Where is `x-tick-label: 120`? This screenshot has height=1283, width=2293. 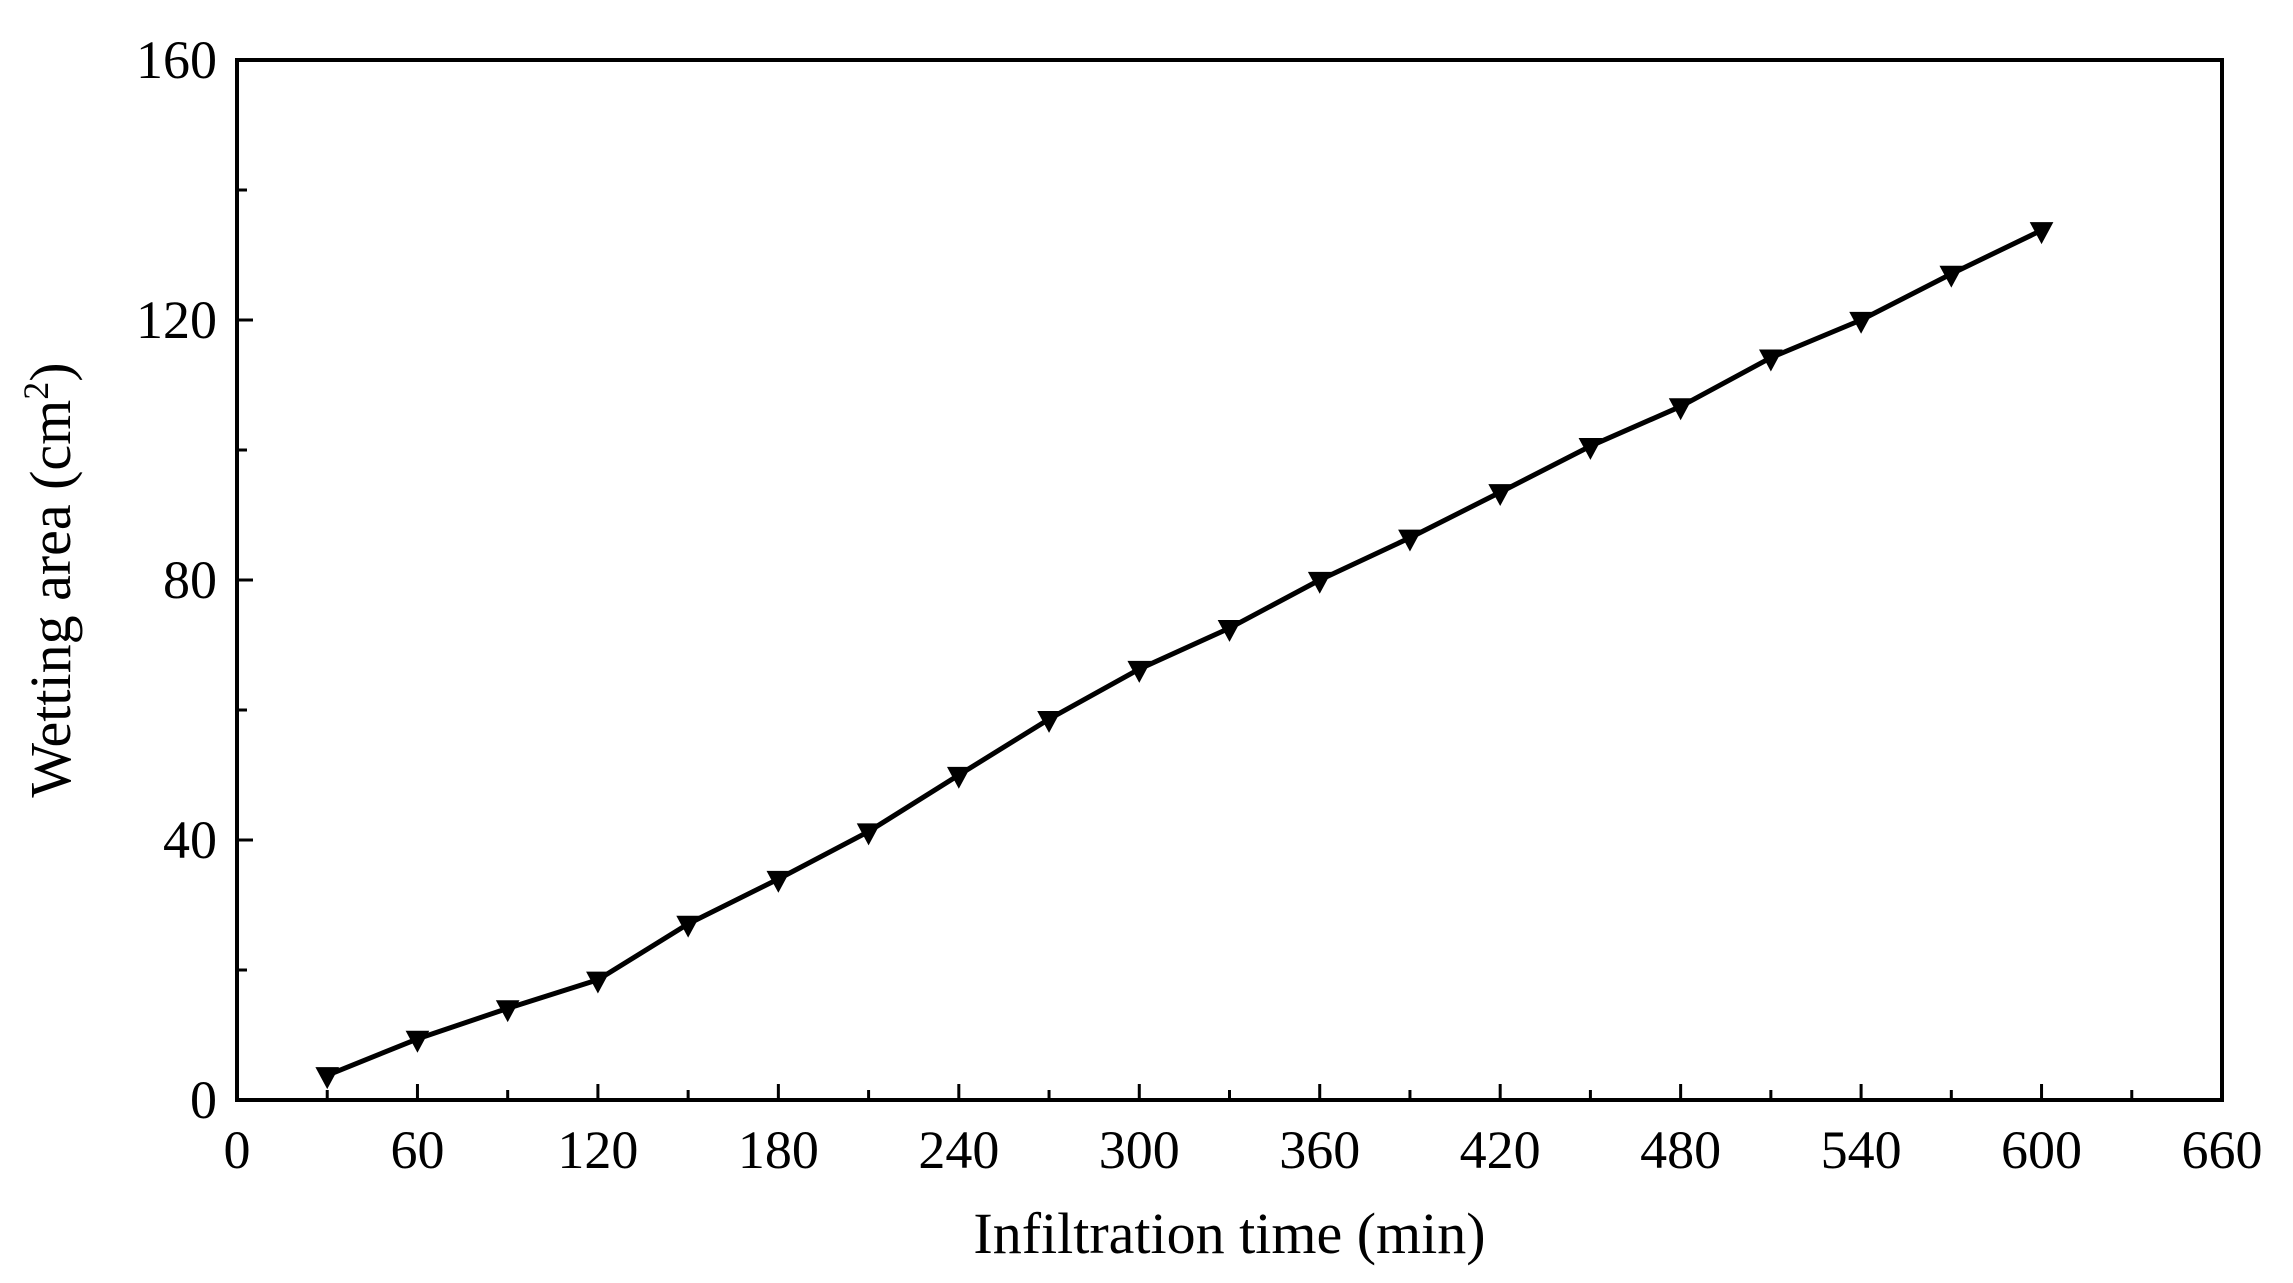 x-tick-label: 120 is located at coordinates (597, 1150).